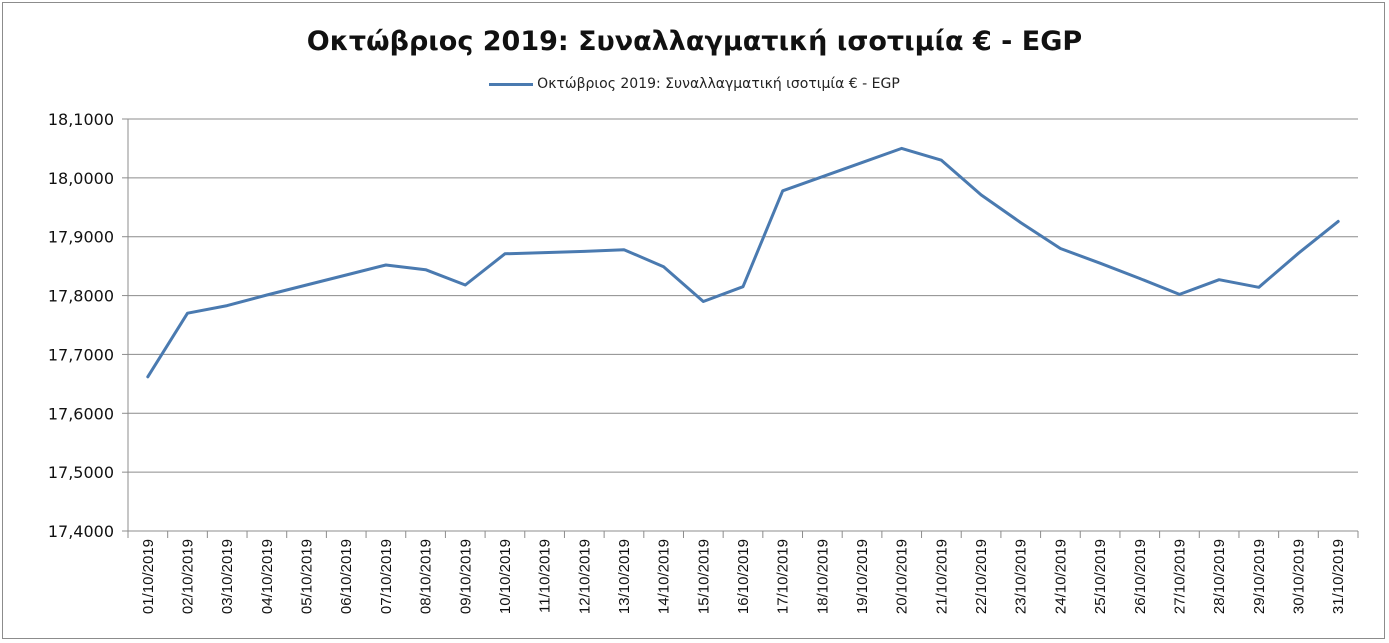  What do you see at coordinates (1338, 576) in the screenshot?
I see `x-tick-label: 31/10/2019` at bounding box center [1338, 576].